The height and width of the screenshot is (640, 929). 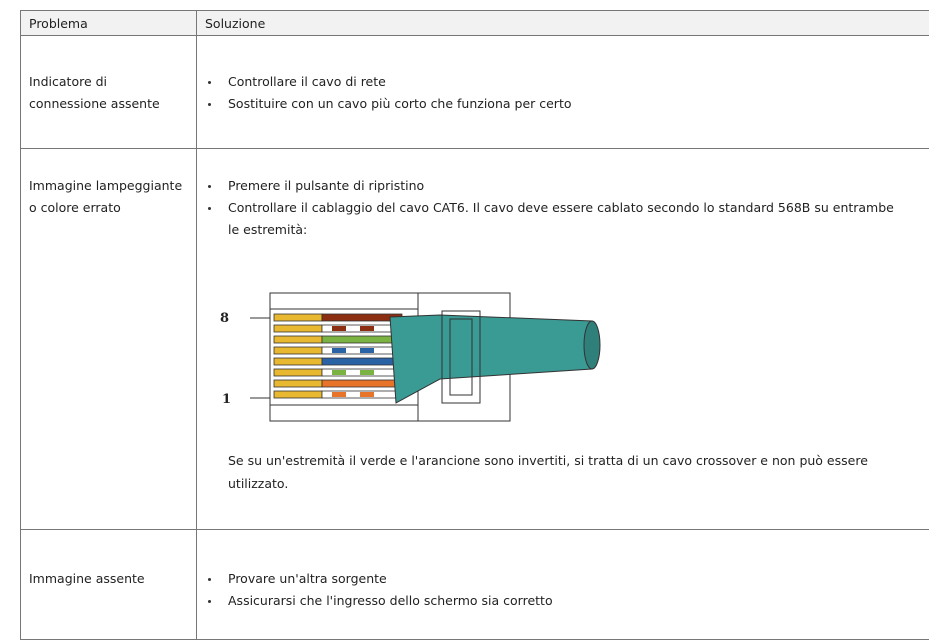 I want to click on header-row: Problema Soluzione, so click(x=475, y=23).